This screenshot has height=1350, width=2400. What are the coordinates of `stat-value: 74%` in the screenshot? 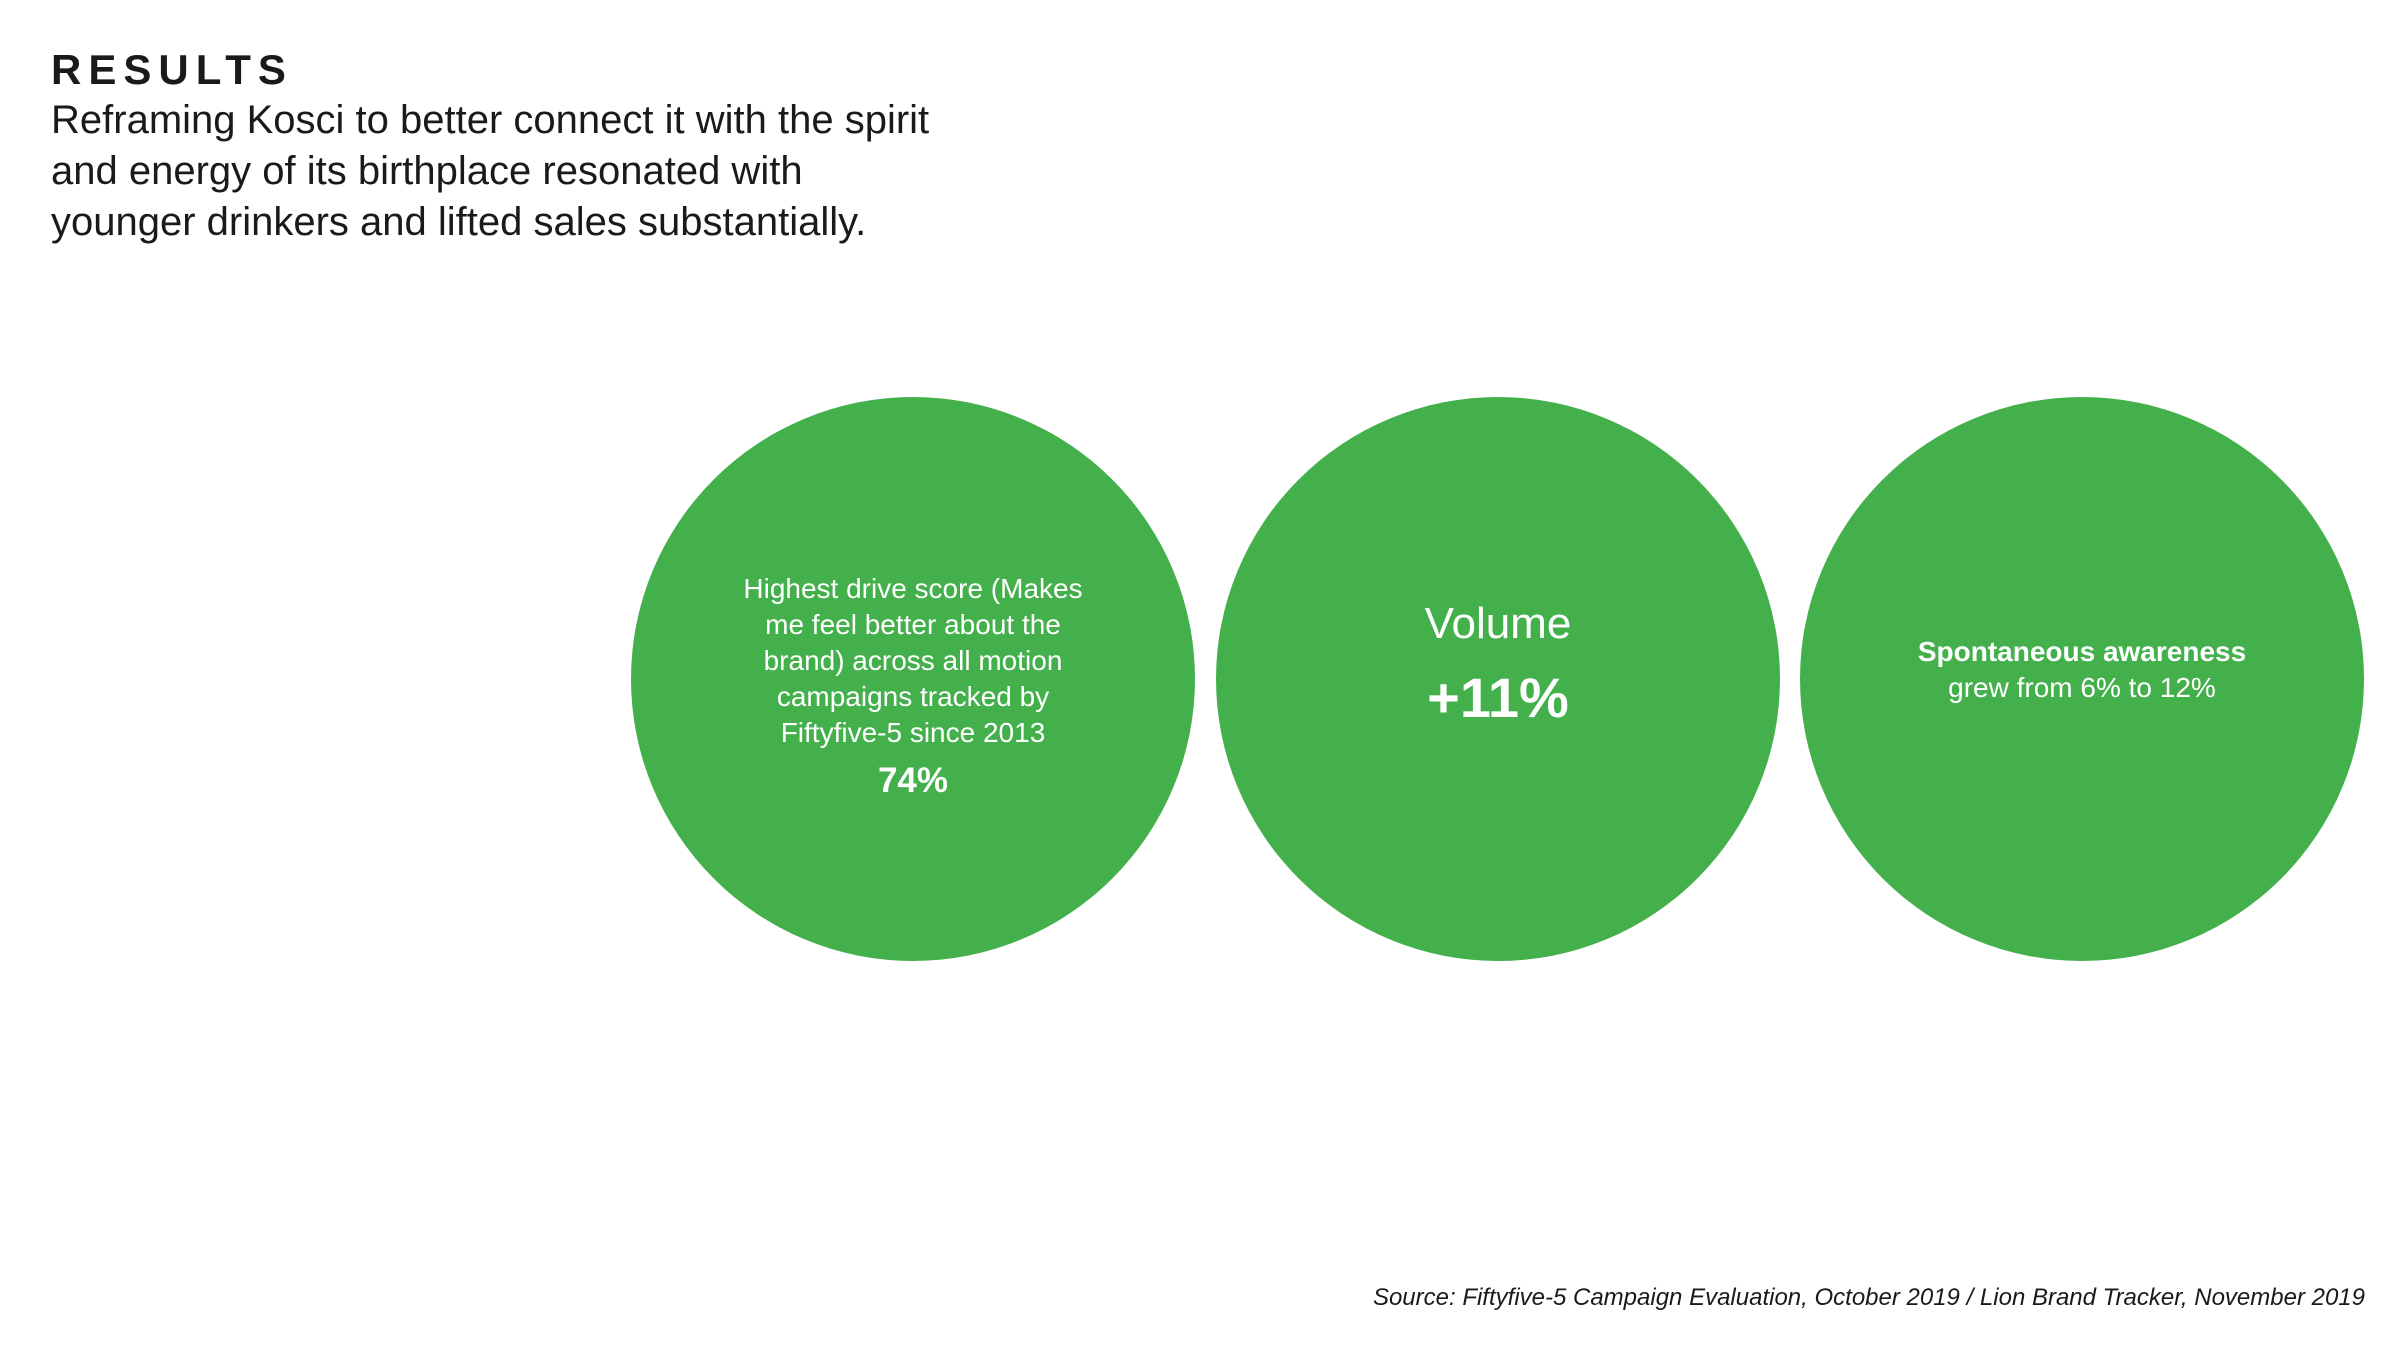 It's located at (913, 780).